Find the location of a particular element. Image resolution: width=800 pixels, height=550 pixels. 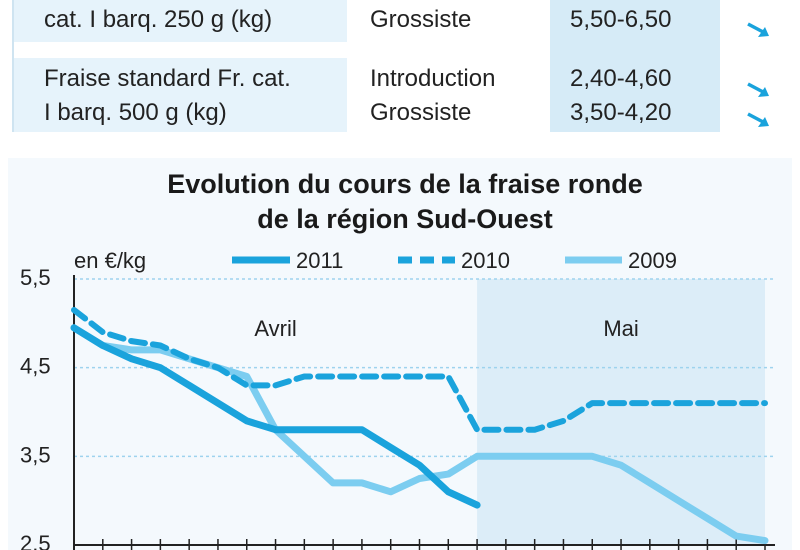

table-cell-product: cat. I barq. 250 g (kg) is located at coordinates (158, 19).